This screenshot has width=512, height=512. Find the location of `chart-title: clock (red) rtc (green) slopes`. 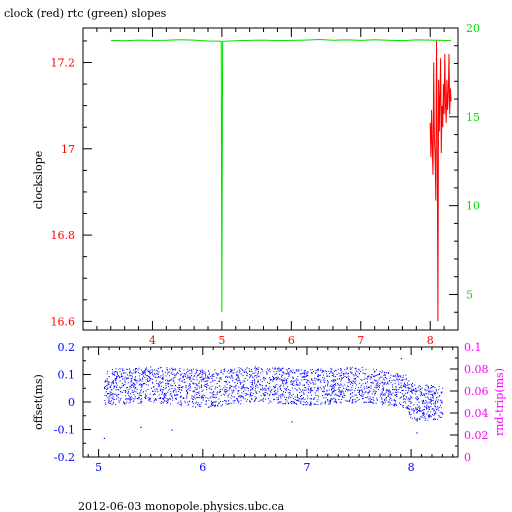

chart-title: clock (red) rtc (green) slopes is located at coordinates (85, 13).